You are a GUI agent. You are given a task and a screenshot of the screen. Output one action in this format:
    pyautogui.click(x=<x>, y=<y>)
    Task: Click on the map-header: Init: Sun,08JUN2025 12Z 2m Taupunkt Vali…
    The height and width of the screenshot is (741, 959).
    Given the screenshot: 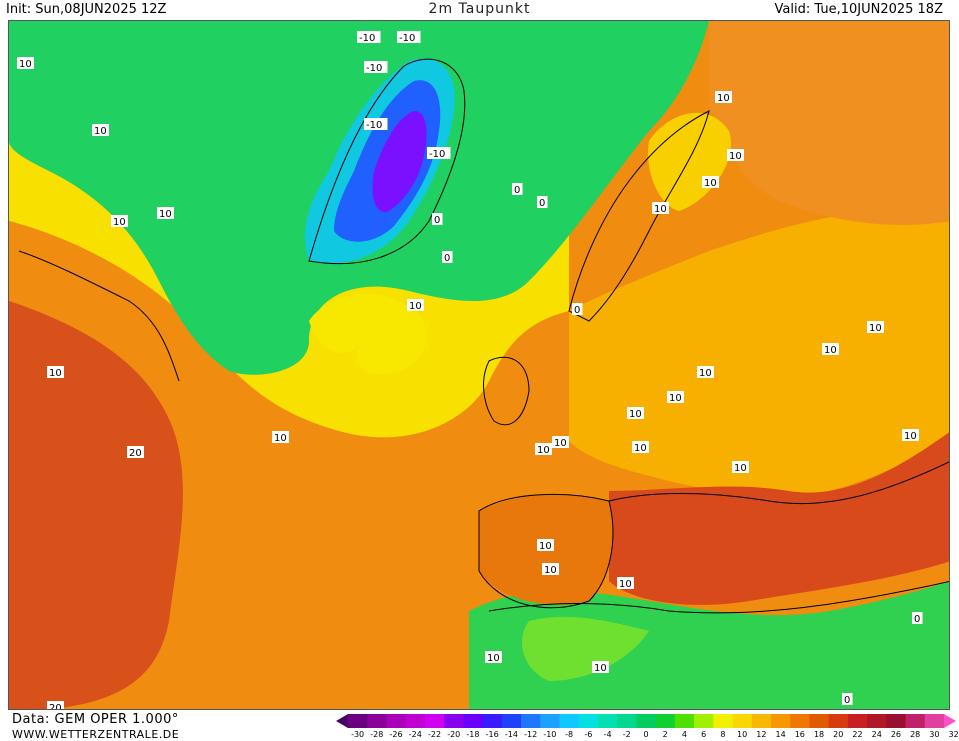 What is the action you would take?
    pyautogui.click(x=479, y=10)
    